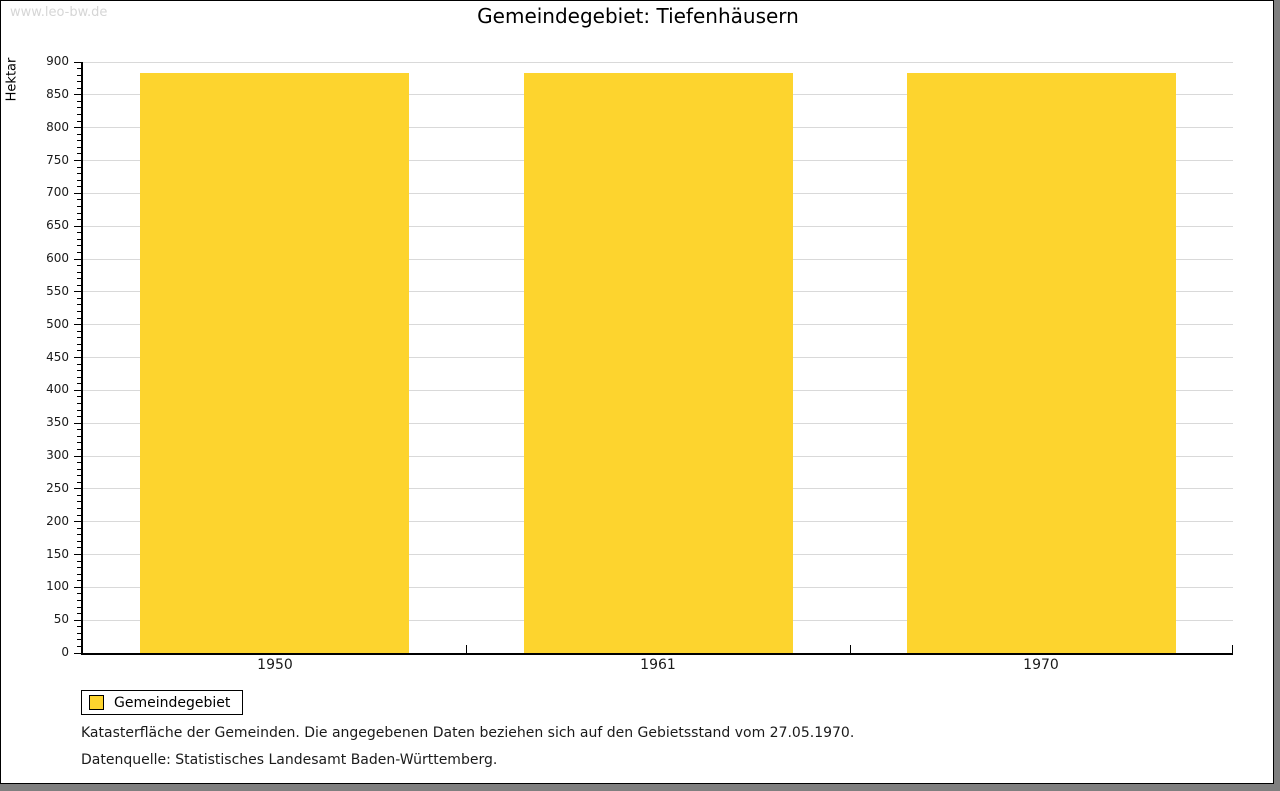 Image resolution: width=1280 pixels, height=791 pixels. I want to click on y-axis-tick-label: 50, so click(61, 619).